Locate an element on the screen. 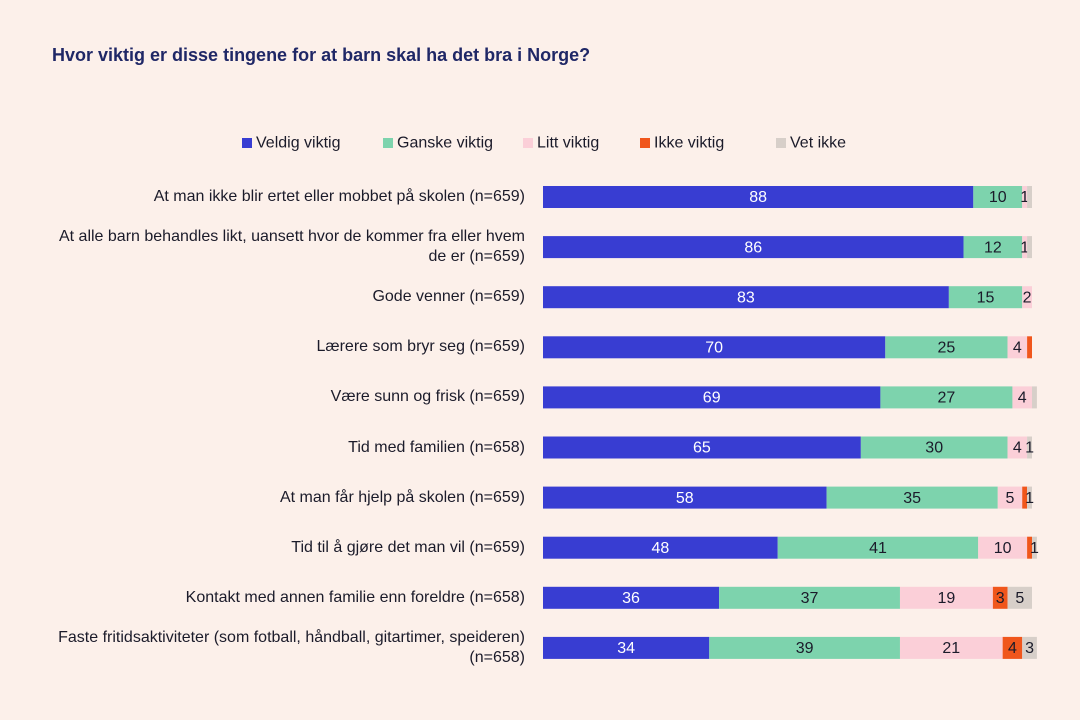 The height and width of the screenshot is (720, 1080). value-label: 30 is located at coordinates (934, 448).